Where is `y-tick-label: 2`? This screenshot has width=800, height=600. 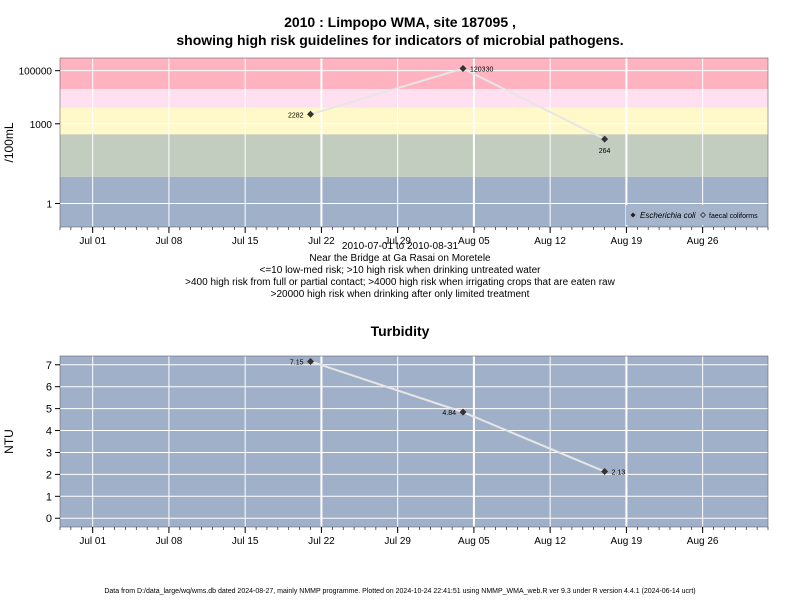
y-tick-label: 2 is located at coordinates (49, 475).